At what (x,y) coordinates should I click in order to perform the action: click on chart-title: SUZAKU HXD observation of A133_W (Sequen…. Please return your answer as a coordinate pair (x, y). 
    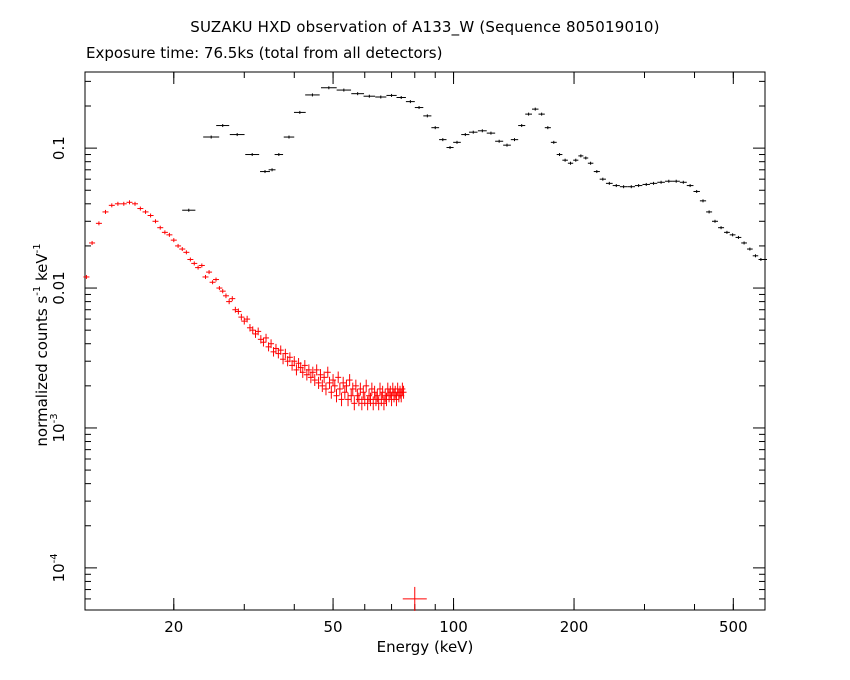
    Looking at the image, I should click on (425, 27).